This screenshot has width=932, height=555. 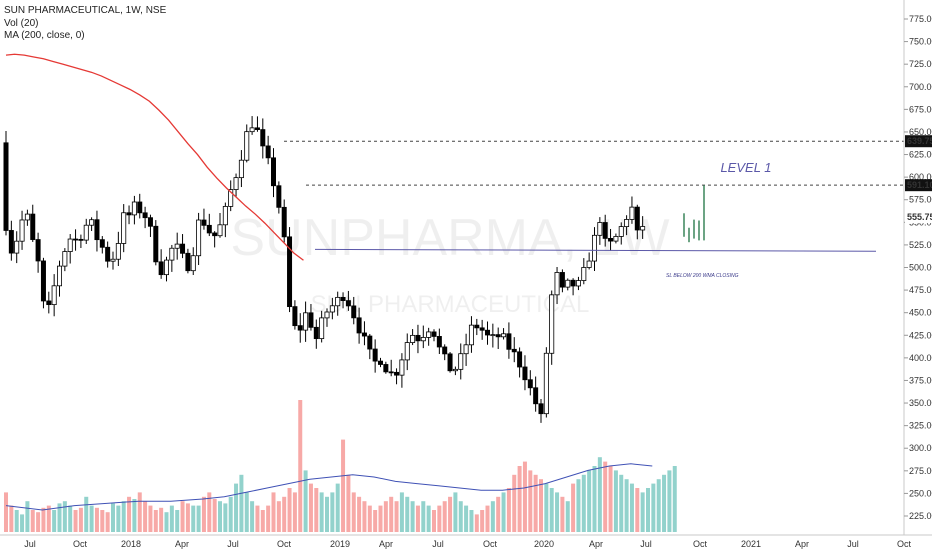 What do you see at coordinates (85, 10) in the screenshot?
I see `legend-symbol: SUN PHARMACEUTICAL, 1W, NSE` at bounding box center [85, 10].